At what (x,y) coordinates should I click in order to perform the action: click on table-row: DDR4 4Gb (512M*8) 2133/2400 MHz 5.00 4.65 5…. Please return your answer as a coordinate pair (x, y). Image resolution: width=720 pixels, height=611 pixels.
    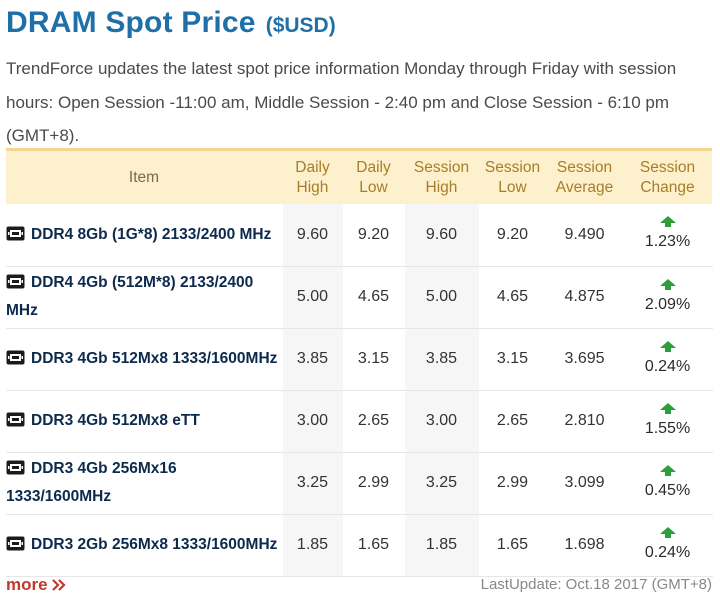
    Looking at the image, I should click on (359, 297).